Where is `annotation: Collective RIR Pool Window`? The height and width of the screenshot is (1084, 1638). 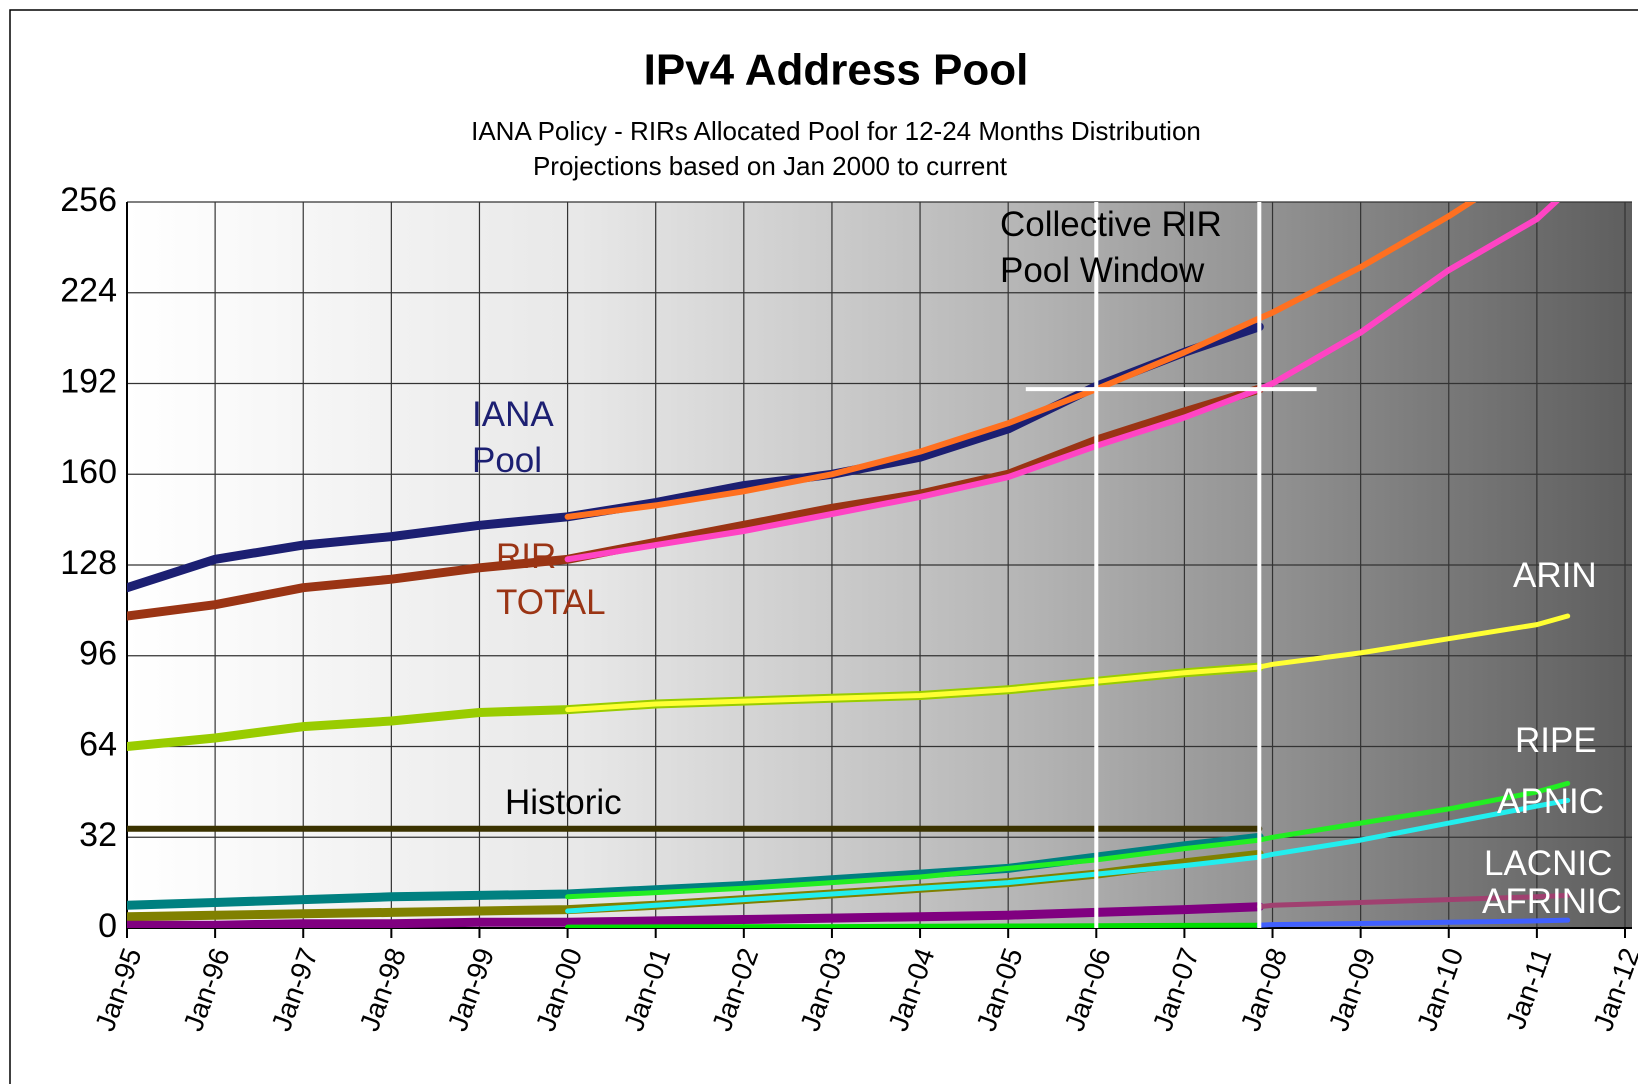
annotation: Collective RIR Pool Window is located at coordinates (1111, 247).